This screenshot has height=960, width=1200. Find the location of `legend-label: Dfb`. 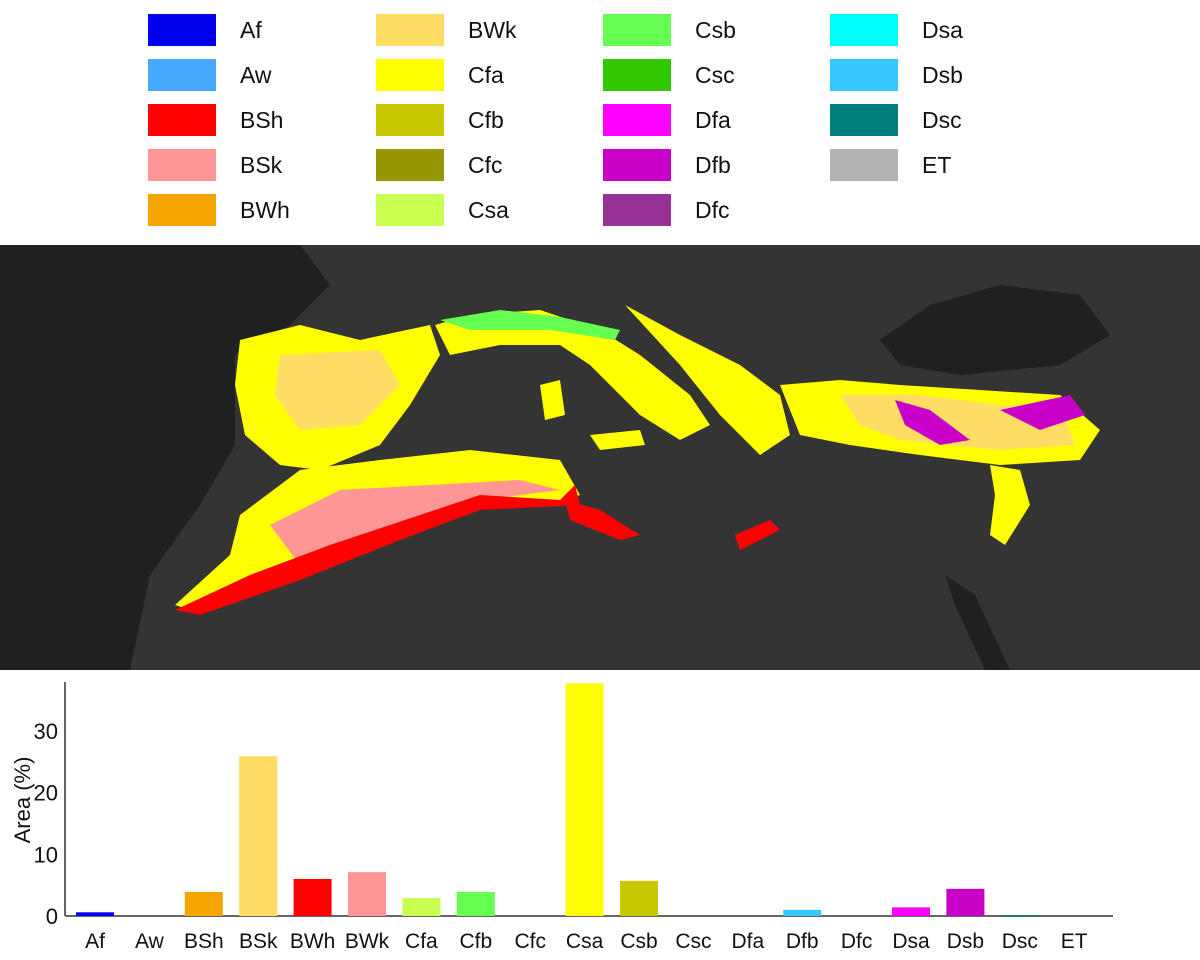

legend-label: Dfb is located at coordinates (713, 164).